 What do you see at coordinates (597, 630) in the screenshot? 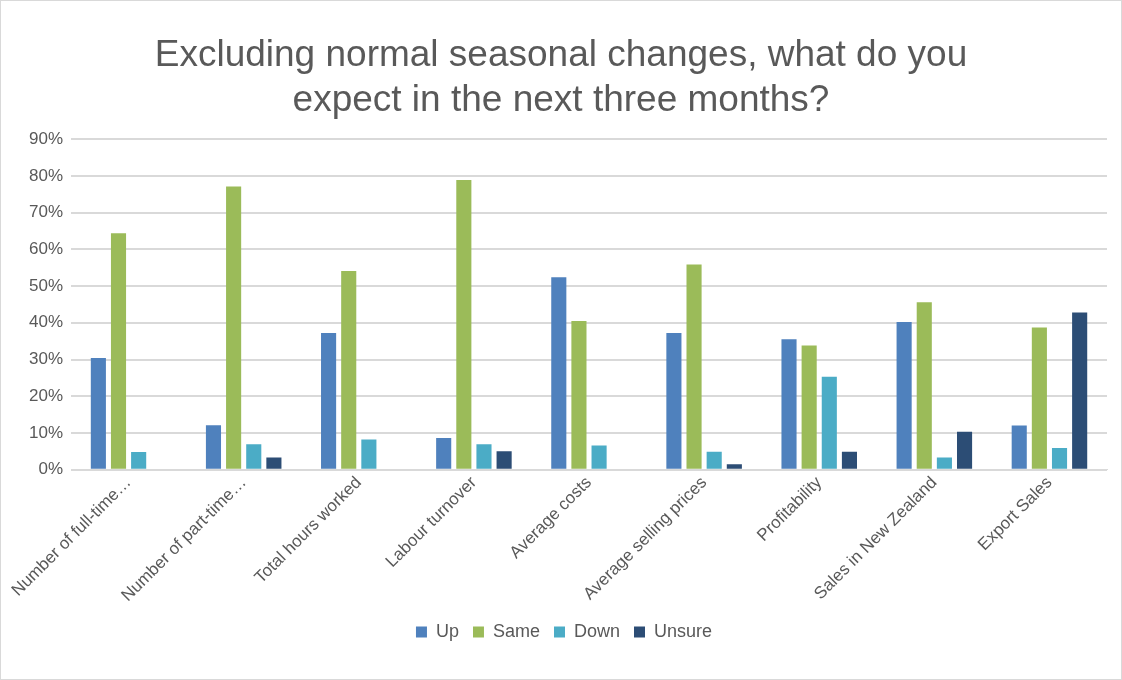
I see `legend-label: Down` at bounding box center [597, 630].